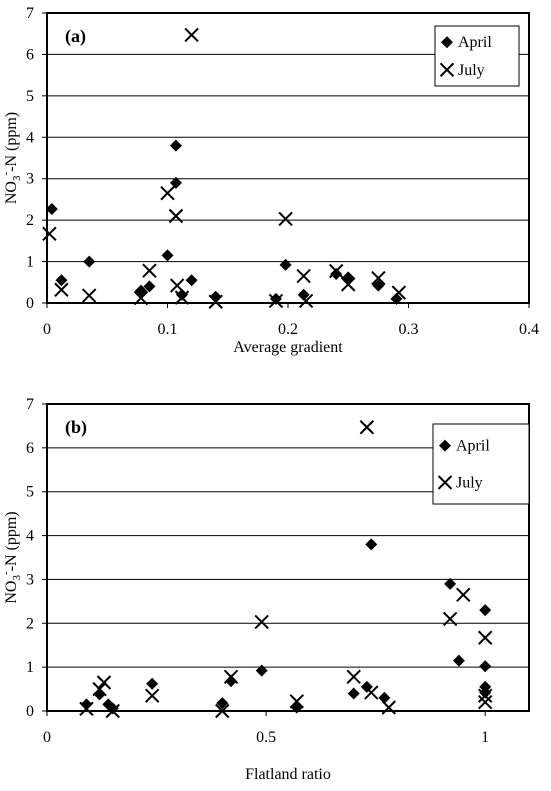 Image resolution: width=551 pixels, height=791 pixels. What do you see at coordinates (288, 347) in the screenshot?
I see `x-axis-title: Average gradient` at bounding box center [288, 347].